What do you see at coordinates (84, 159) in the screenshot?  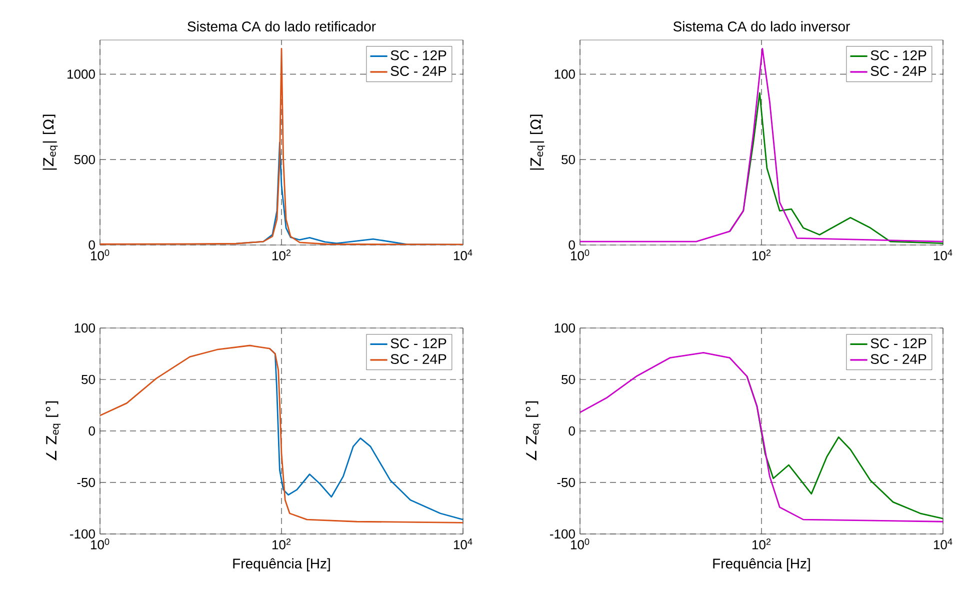 I see `y-tick-label: 500` at bounding box center [84, 159].